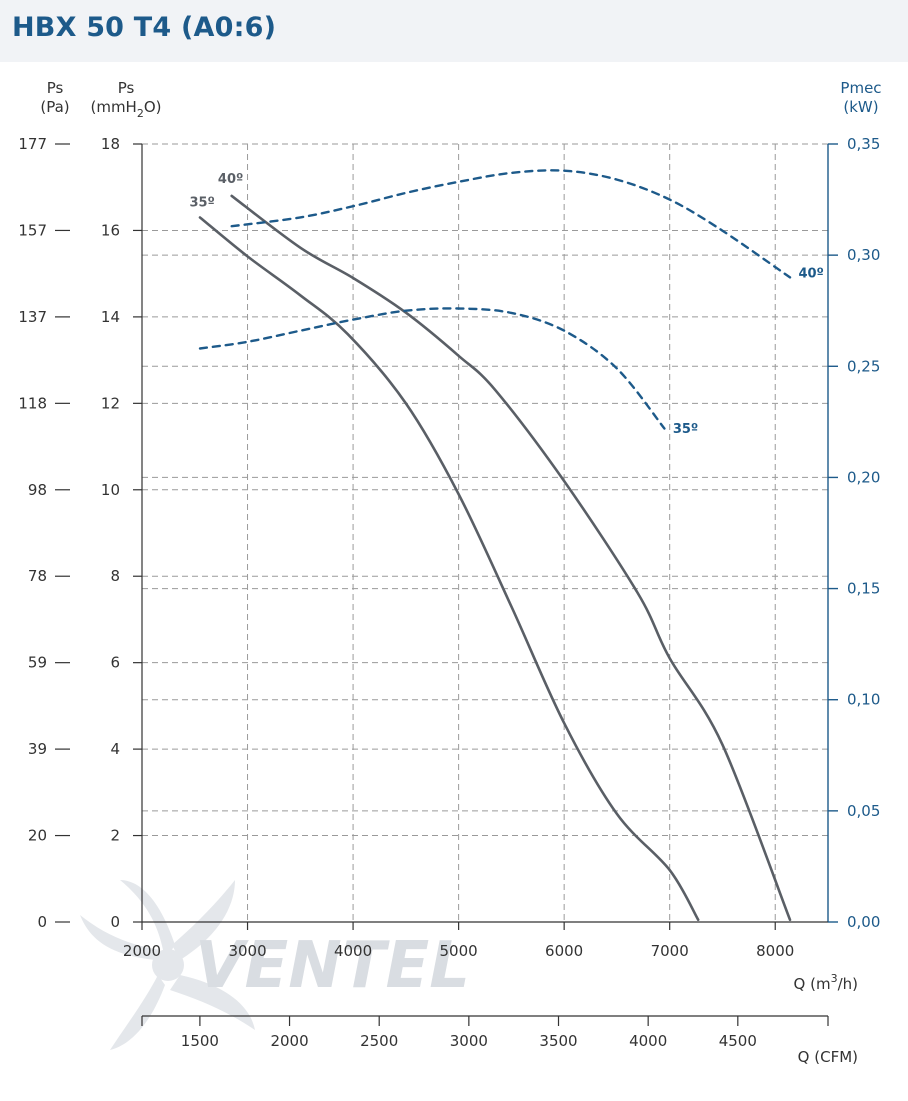  What do you see at coordinates (738, 1041) in the screenshot?
I see `x-secondary-tick-label: 4500` at bounding box center [738, 1041].